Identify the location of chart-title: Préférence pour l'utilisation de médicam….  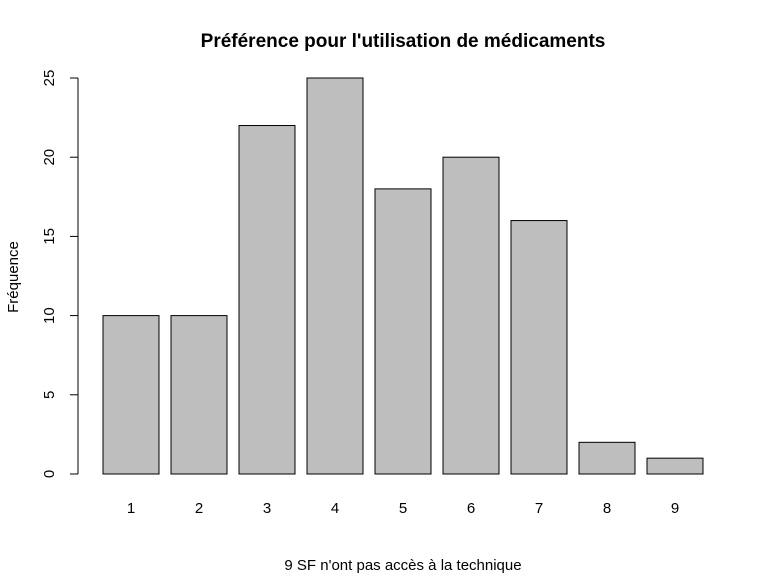
(403, 41).